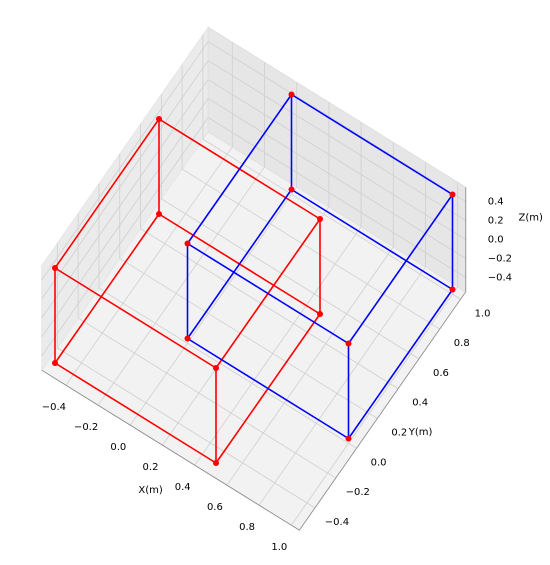 The height and width of the screenshot is (565, 550). I want to click on y-tick-label: 0.2, so click(399, 432).